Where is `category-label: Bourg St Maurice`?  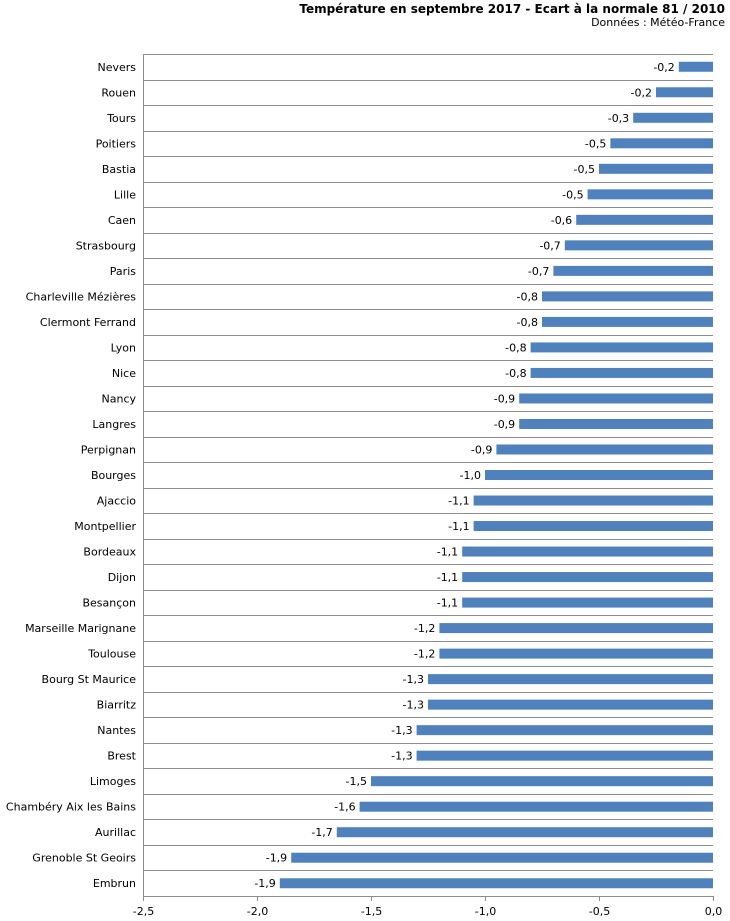 category-label: Bourg St Maurice is located at coordinates (89, 679).